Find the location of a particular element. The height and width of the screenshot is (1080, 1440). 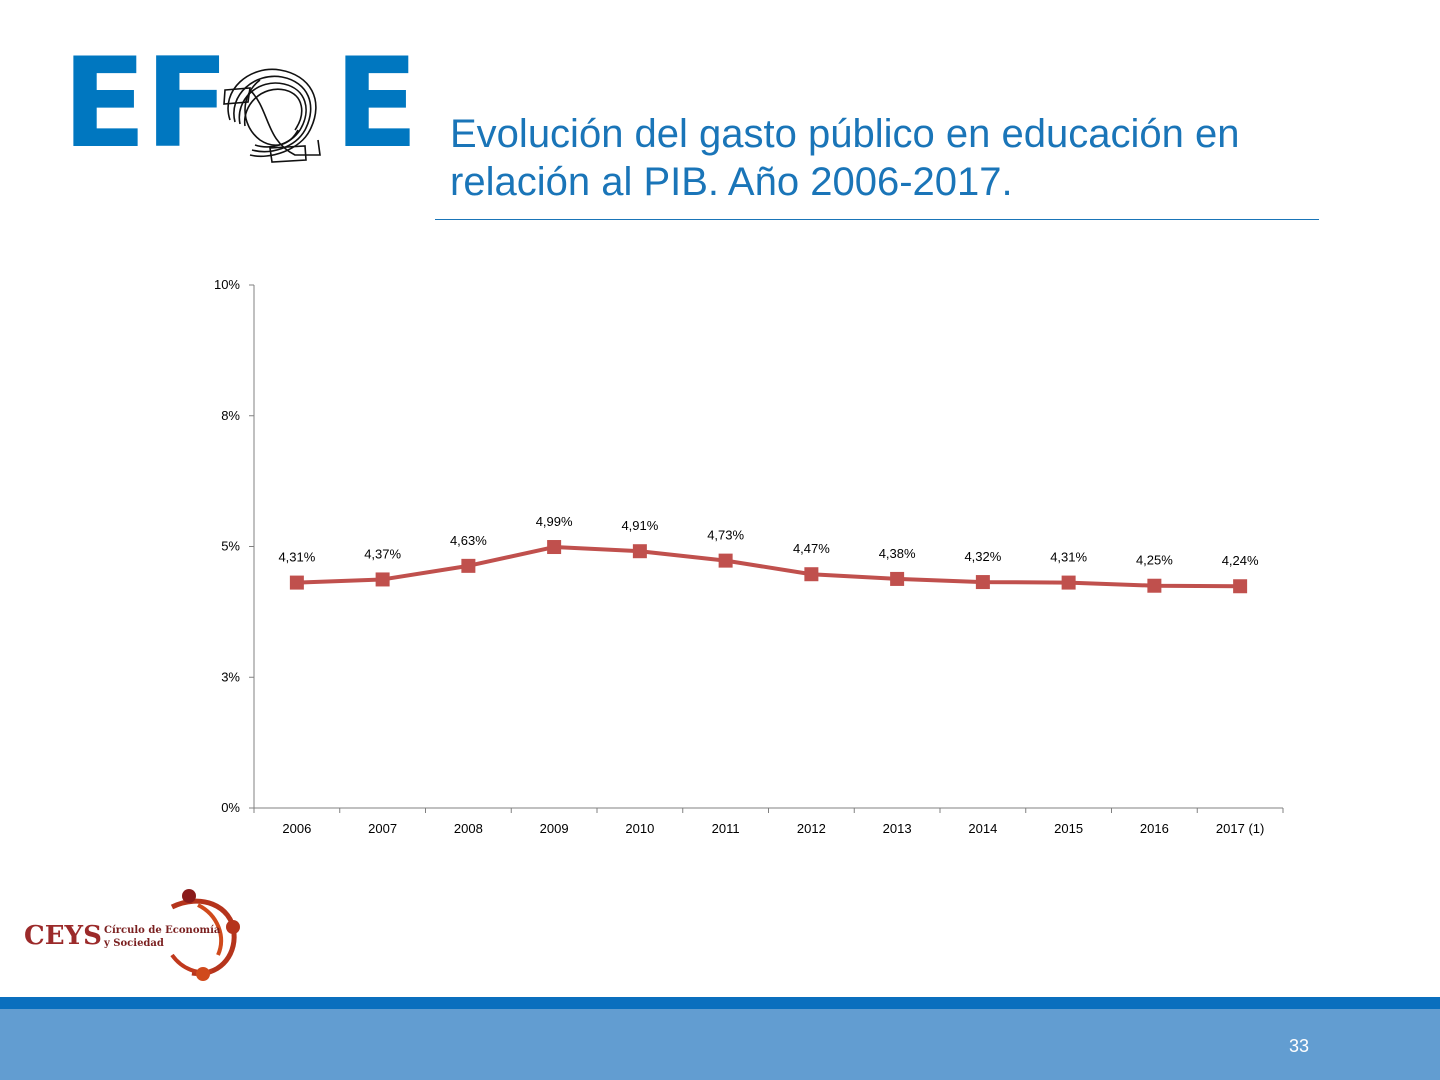

data-label: 4,63% is located at coordinates (468, 540).